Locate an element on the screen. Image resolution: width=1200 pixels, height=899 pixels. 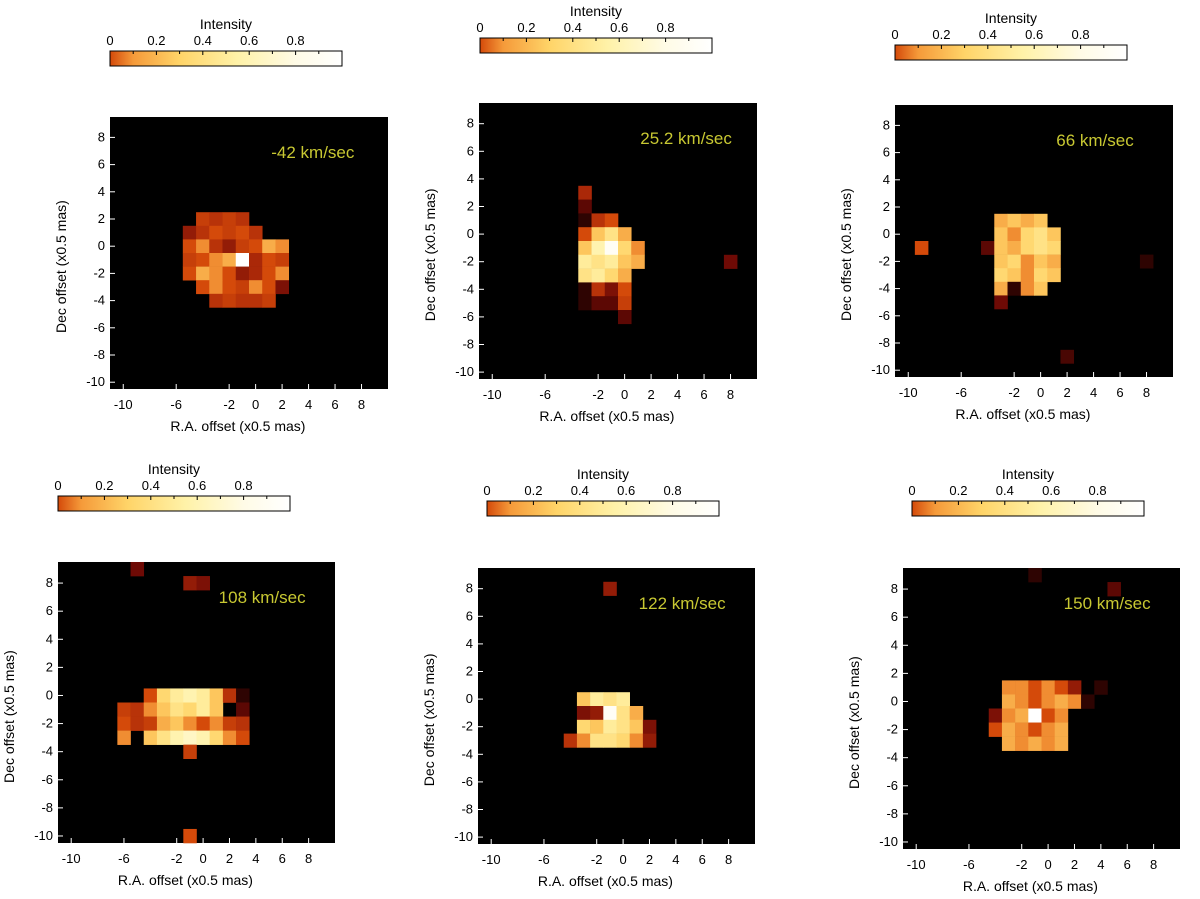
y-tick-label: -8 is located at coordinates (47, 807).